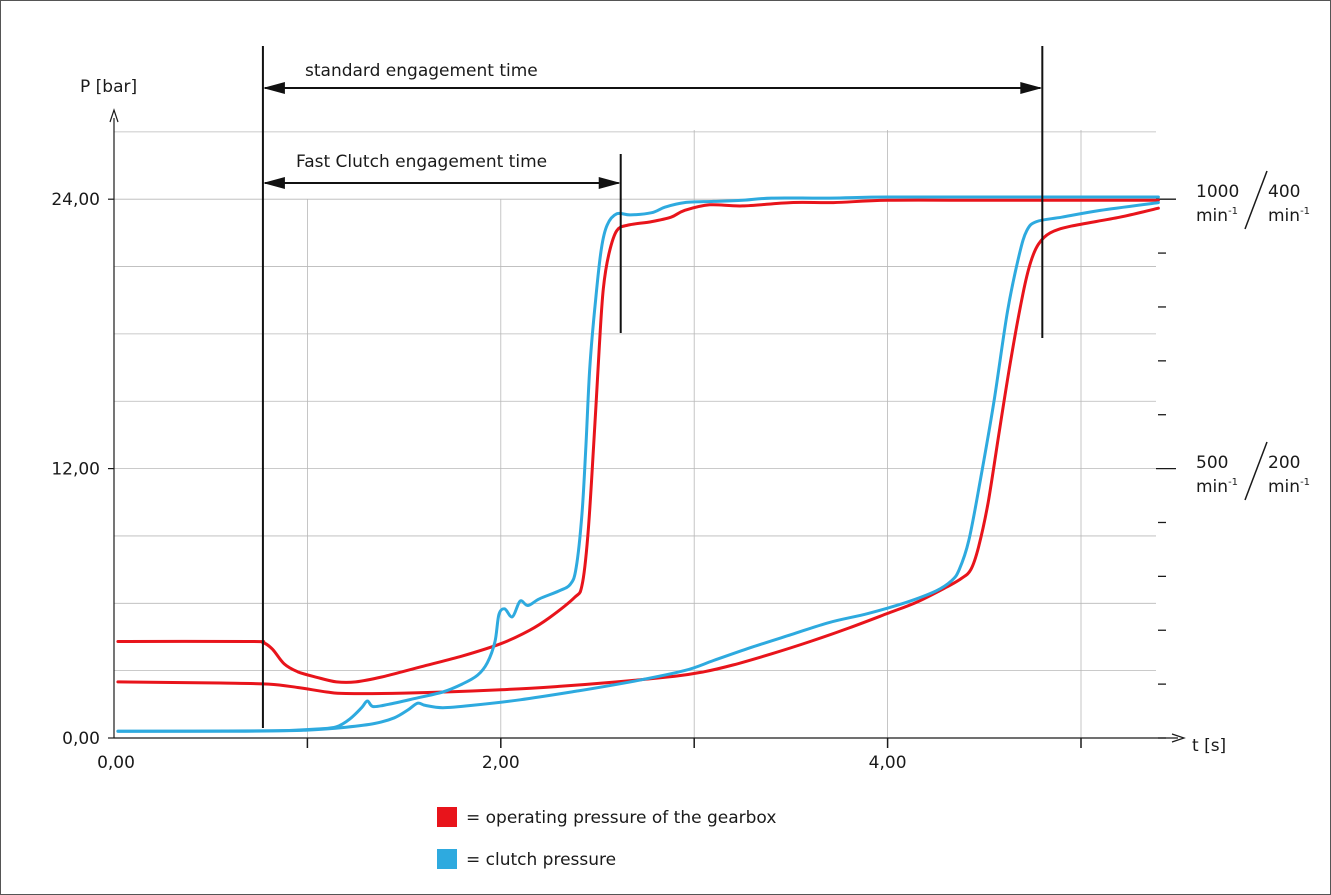  I want to click on standard-engagement-arrow-head-right, so click(1031, 88).